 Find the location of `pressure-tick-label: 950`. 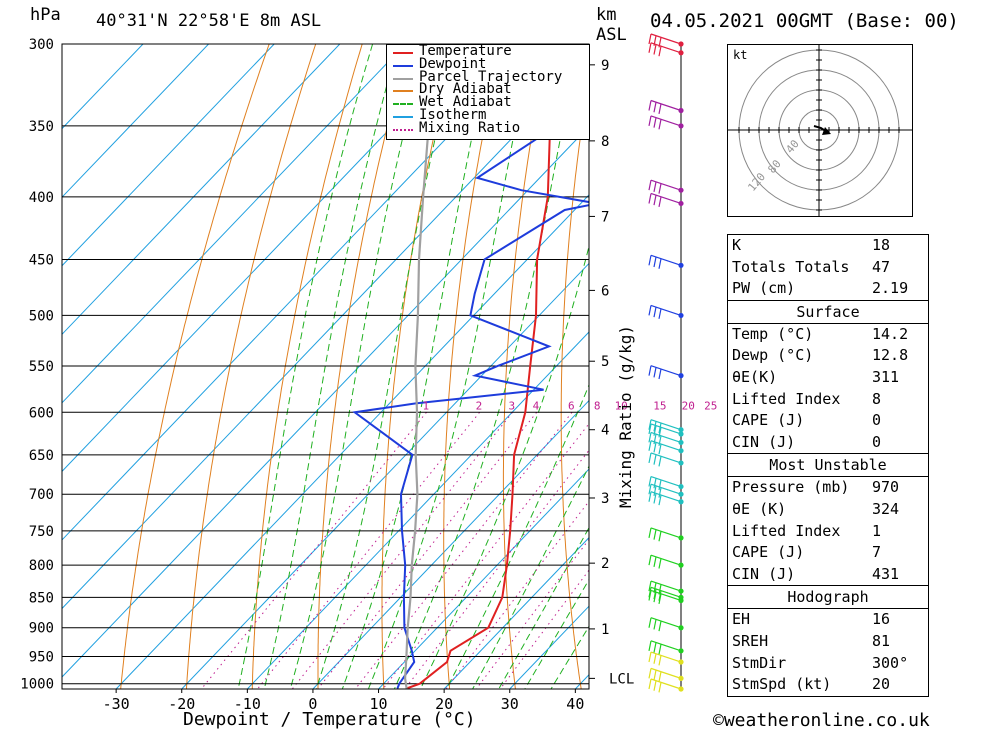

pressure-tick-label: 950 is located at coordinates (41, 657).